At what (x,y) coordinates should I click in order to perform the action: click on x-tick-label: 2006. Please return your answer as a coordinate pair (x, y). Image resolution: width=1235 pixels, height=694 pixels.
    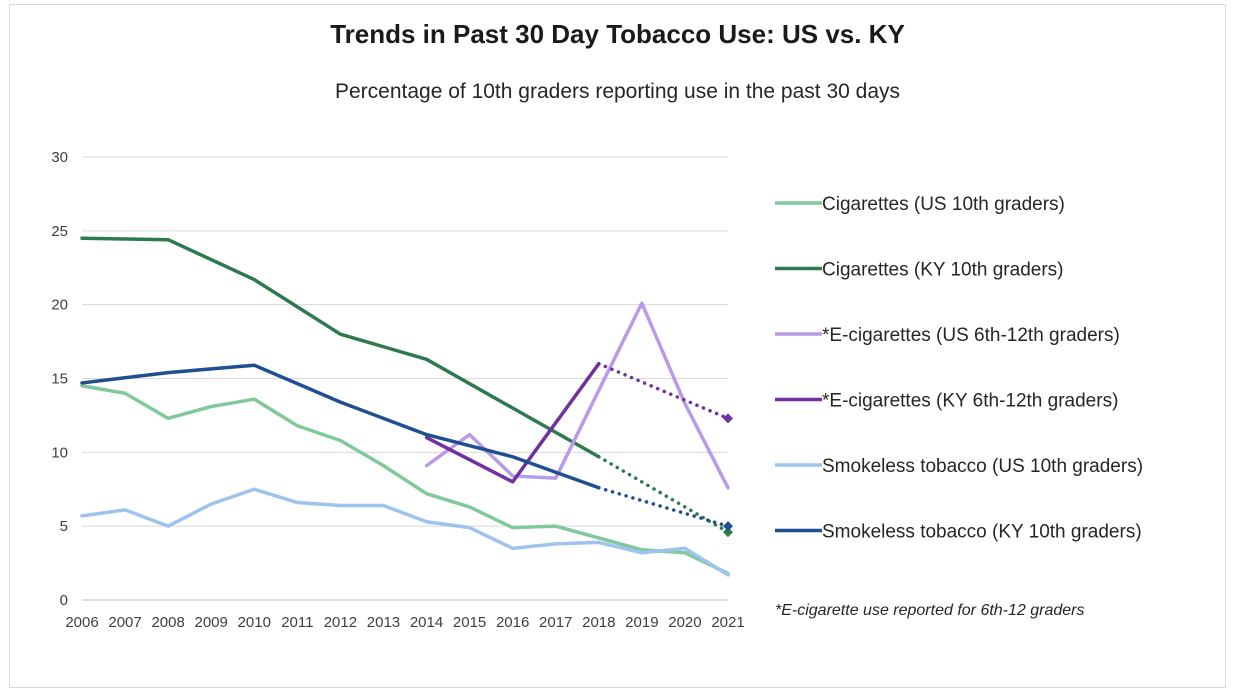
    Looking at the image, I should click on (81, 622).